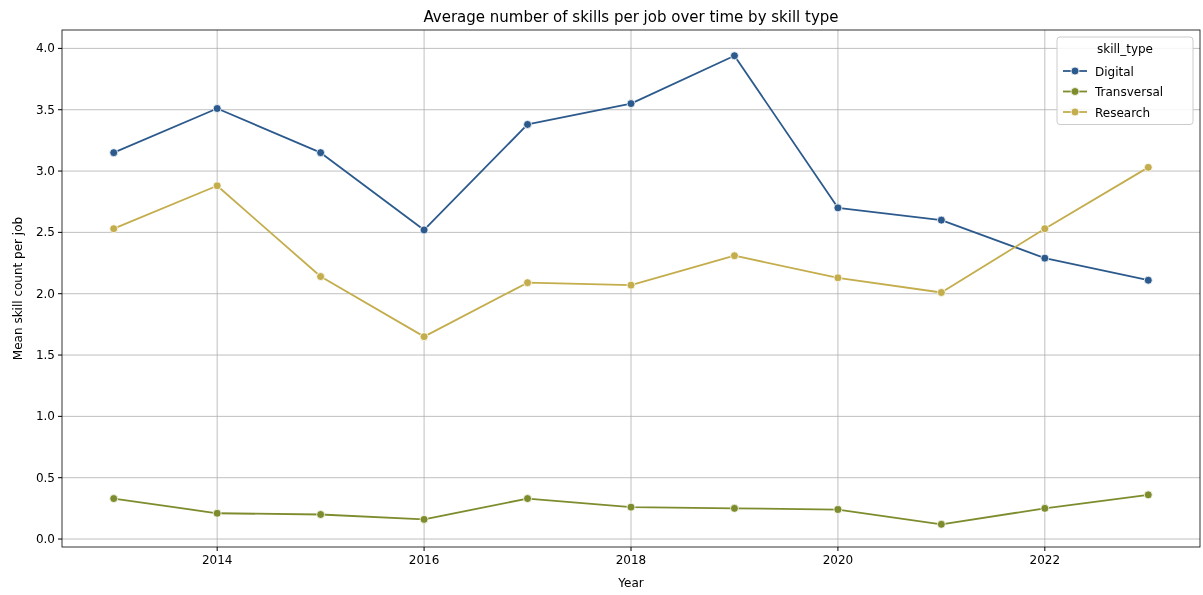 The height and width of the screenshot is (595, 1203). Describe the element at coordinates (631, 560) in the screenshot. I see `x-tick-label: 2018` at that location.